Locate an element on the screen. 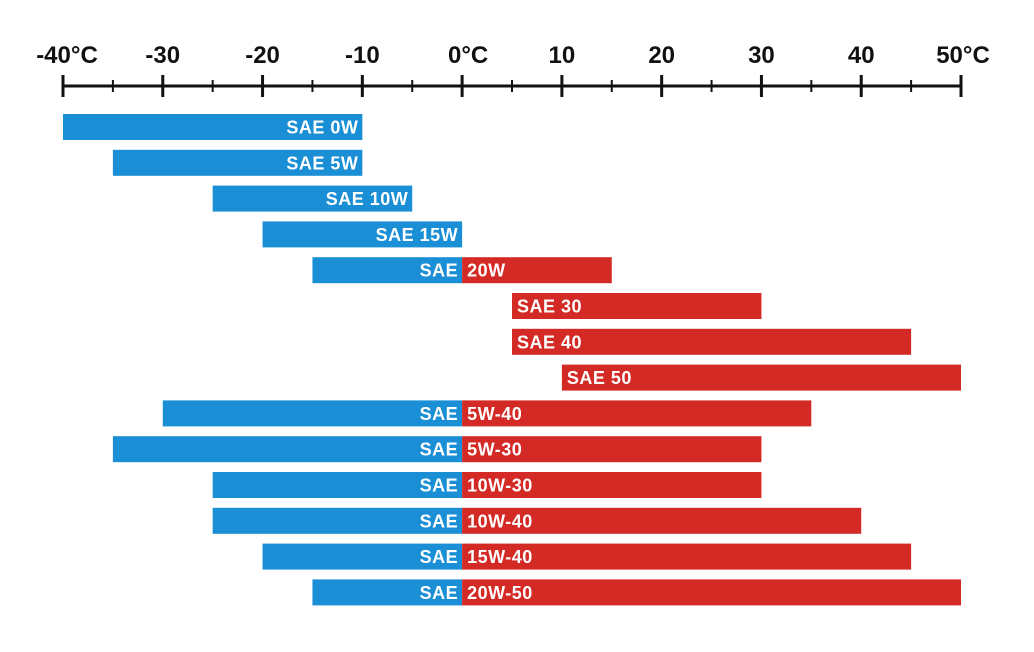  viscosity-bar: SAE 0W is located at coordinates (213, 127).